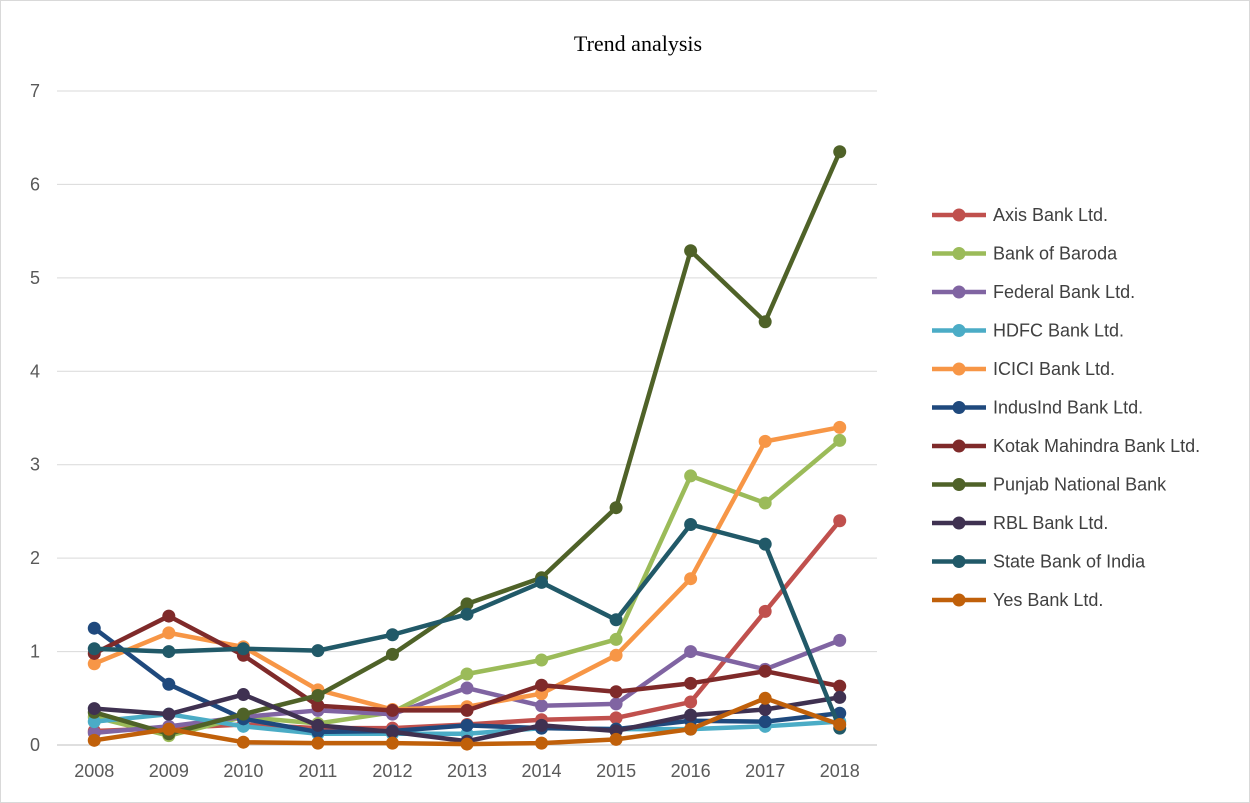 This screenshot has width=1250, height=803. I want to click on legend-item: HDFC Bank Ltd., so click(1028, 331).